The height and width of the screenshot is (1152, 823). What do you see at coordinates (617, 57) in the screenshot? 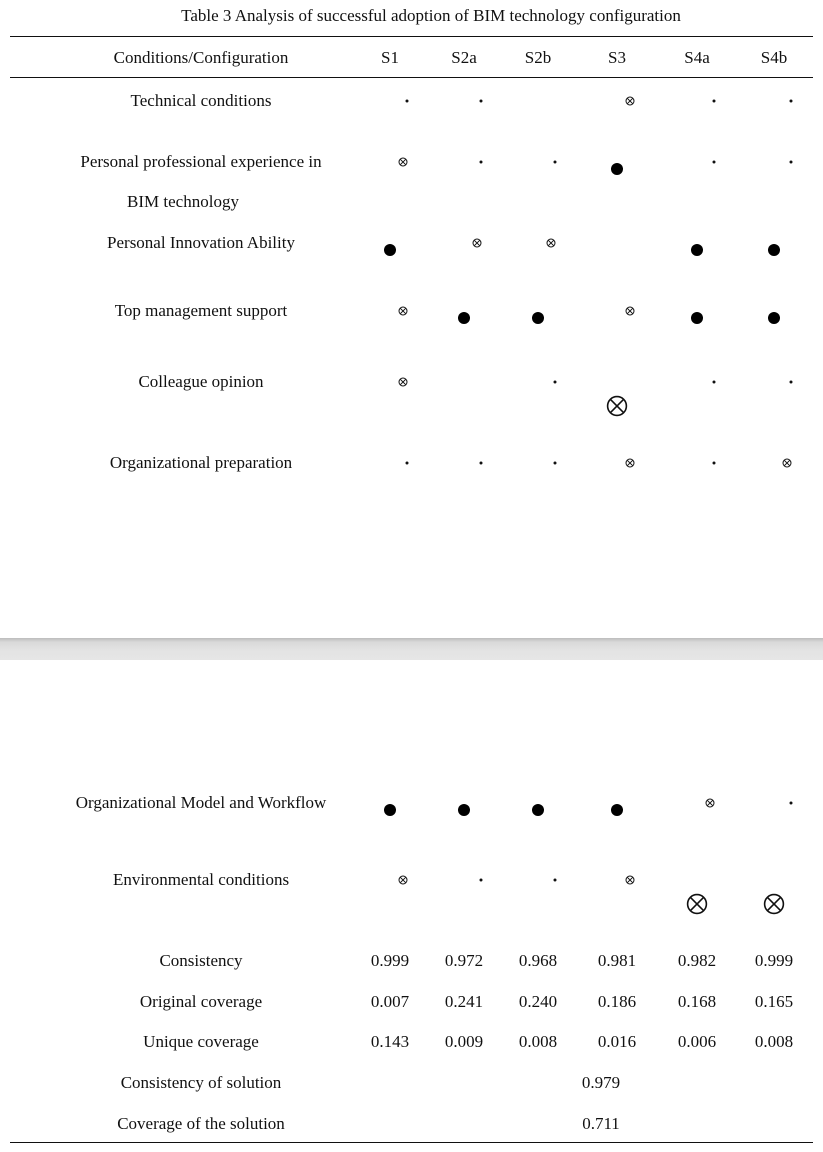
I see `header-column-s3: S3` at bounding box center [617, 57].